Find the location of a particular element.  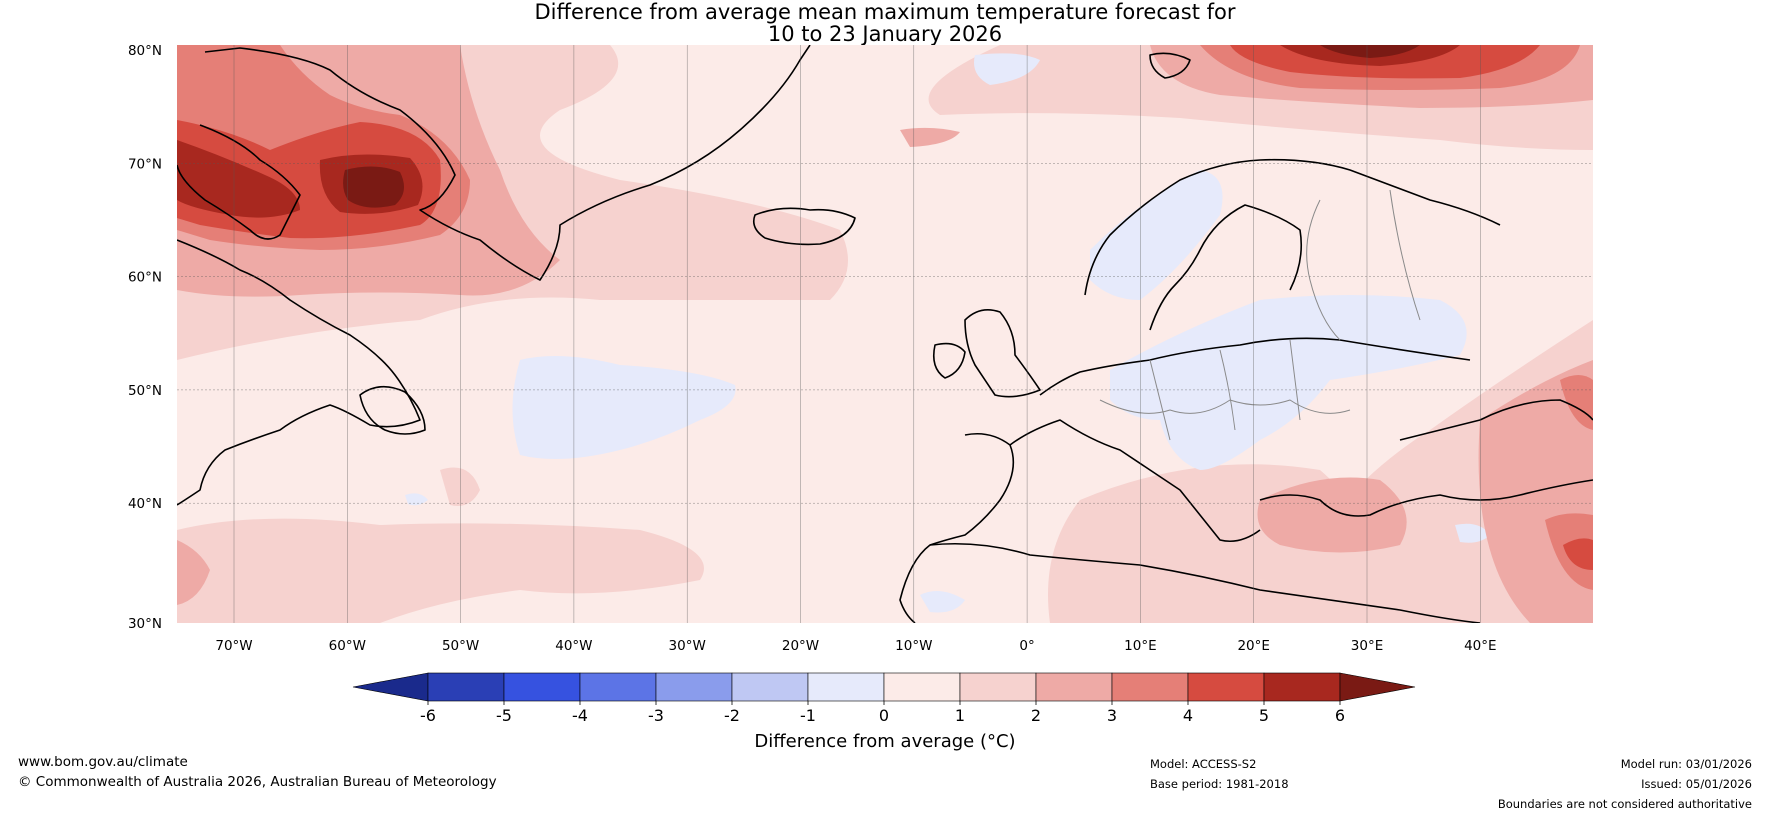

map-title-line2: 10 to 23 January 2026 is located at coordinates (885, 34).